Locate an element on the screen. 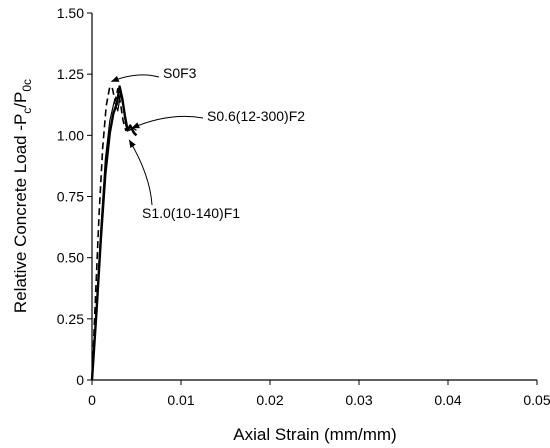 This screenshot has height=448, width=550. x-tick-label: 0 is located at coordinates (92, 400).